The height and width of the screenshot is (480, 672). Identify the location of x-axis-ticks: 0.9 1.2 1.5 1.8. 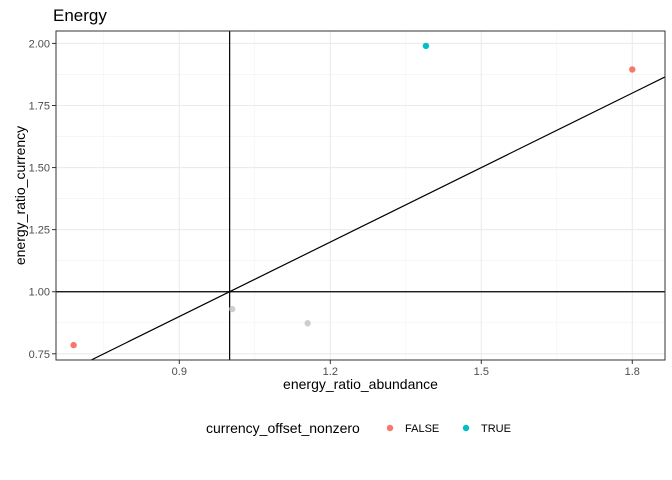
(406, 369).